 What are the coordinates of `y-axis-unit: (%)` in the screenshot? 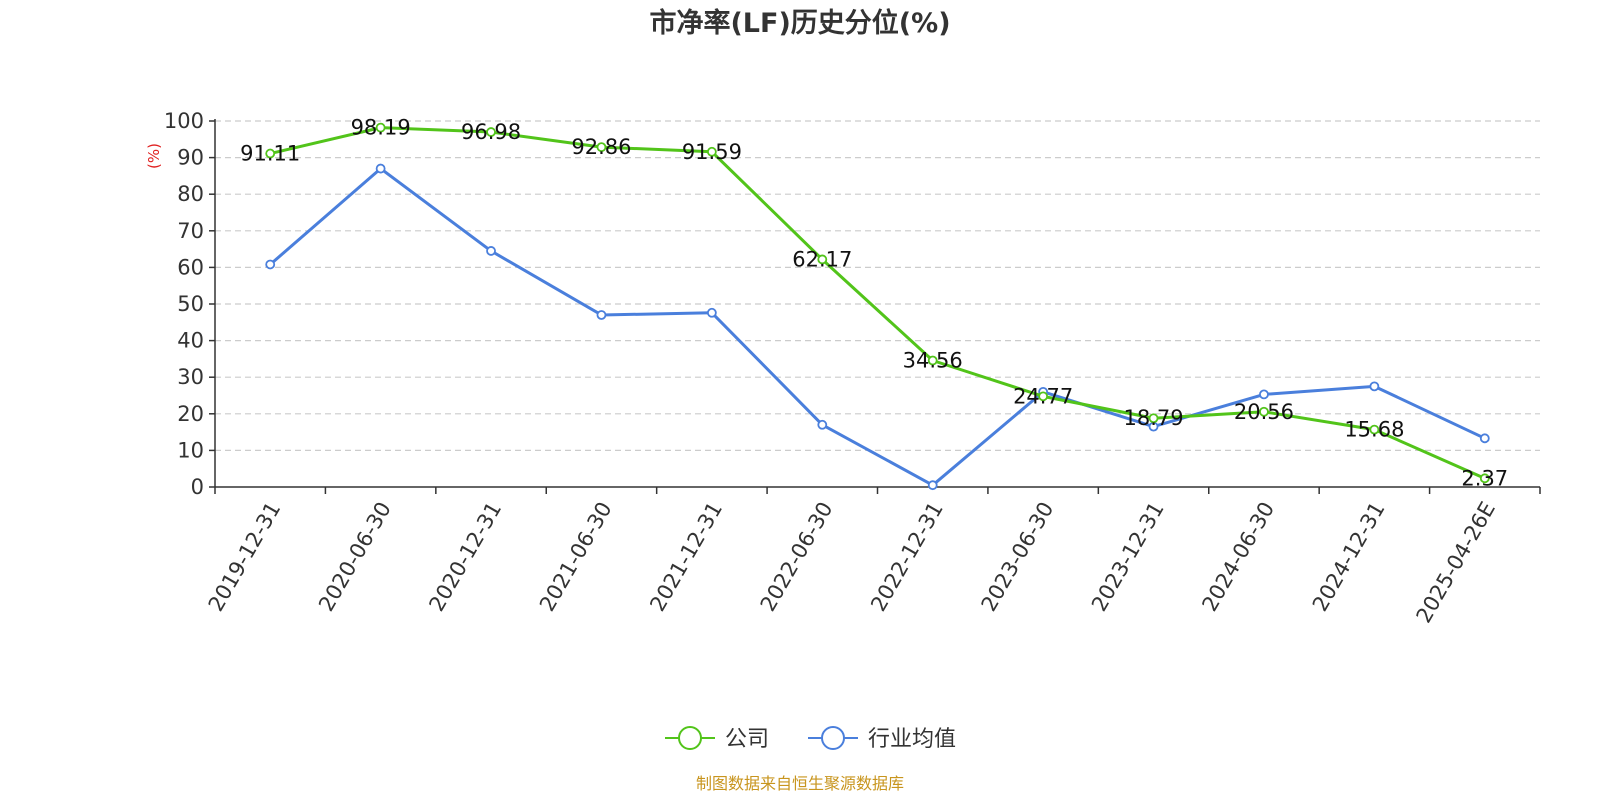 It's located at (154, 156).